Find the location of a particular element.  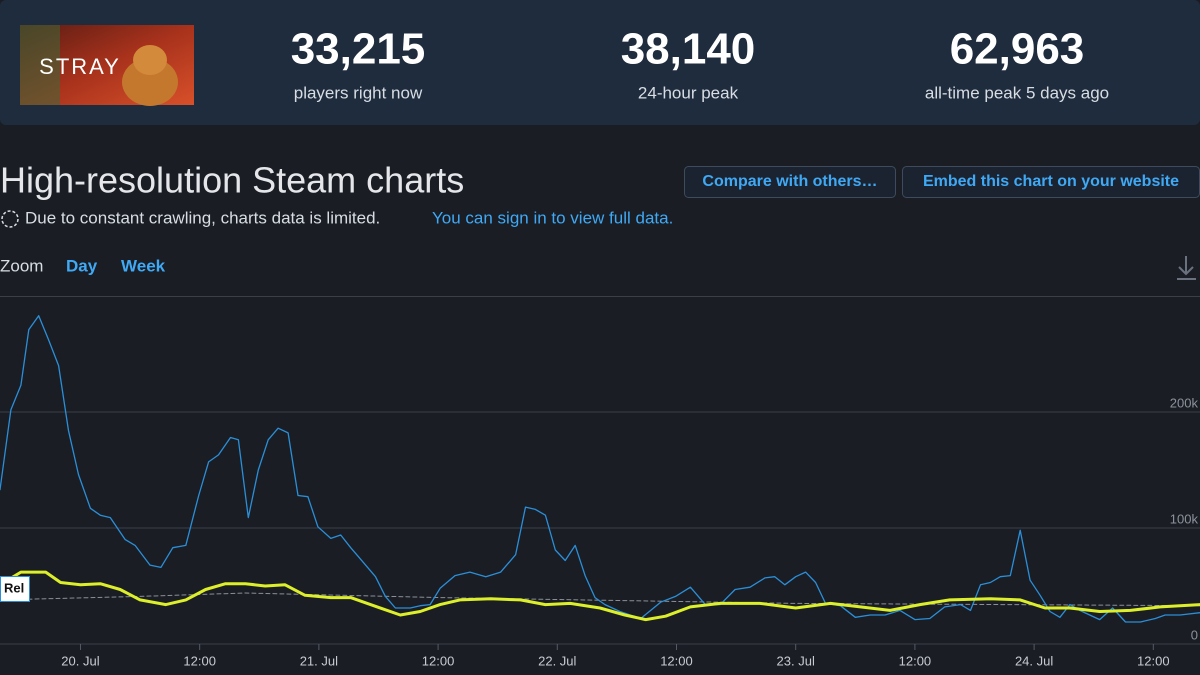

download-arrow is located at coordinates (1186, 268).